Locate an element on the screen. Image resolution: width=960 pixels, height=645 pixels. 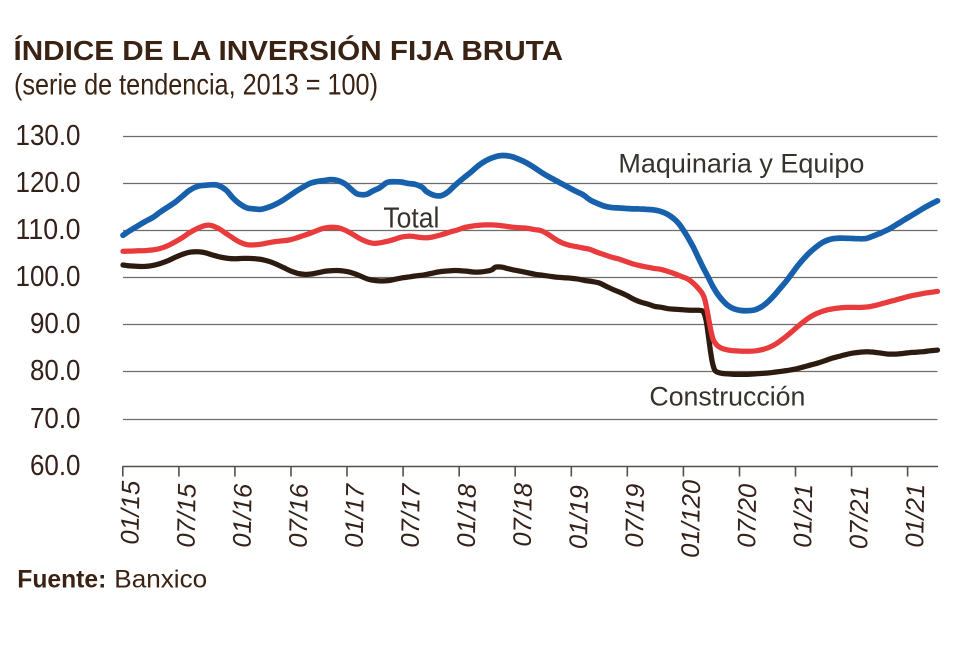
svg-text: 100.0 is located at coordinates (48, 277).